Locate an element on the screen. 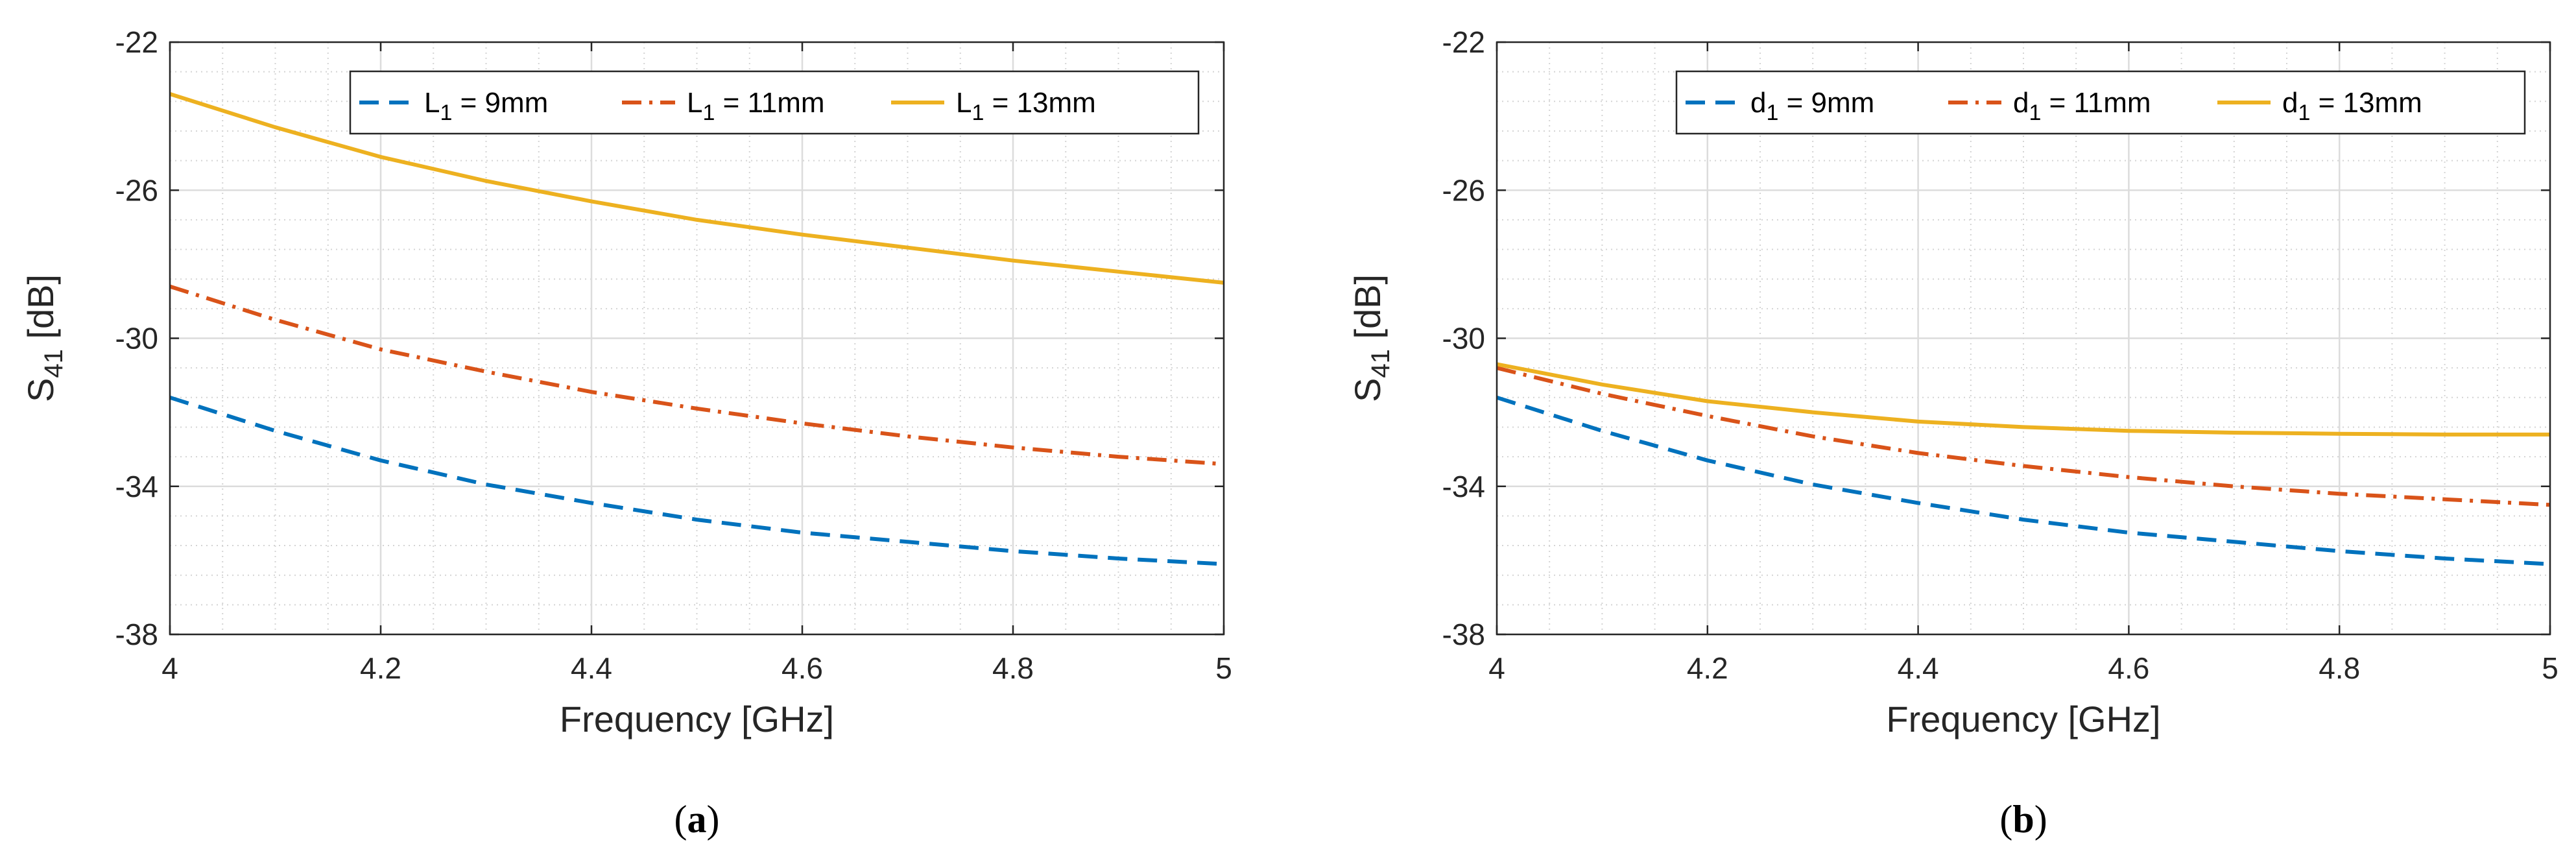 The image size is (2576, 853). caption-letter: a is located at coordinates (697, 819).